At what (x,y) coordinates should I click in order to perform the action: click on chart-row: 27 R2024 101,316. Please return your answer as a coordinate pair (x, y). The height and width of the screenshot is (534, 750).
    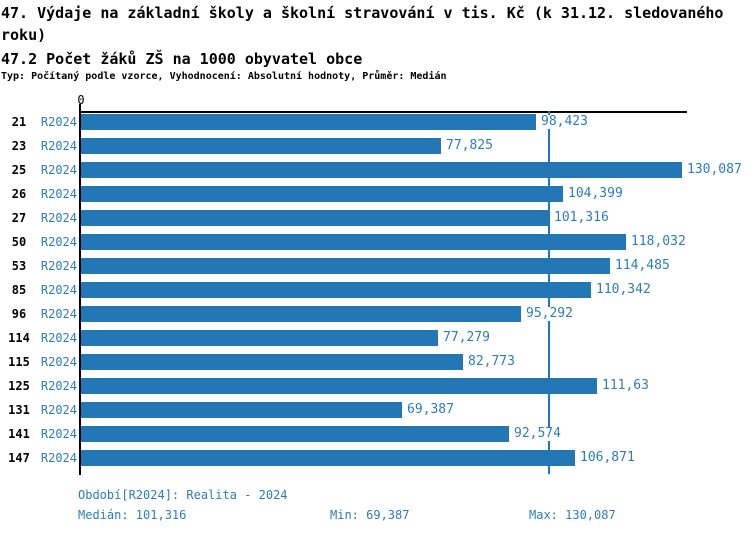
    Looking at the image, I should click on (375, 218).